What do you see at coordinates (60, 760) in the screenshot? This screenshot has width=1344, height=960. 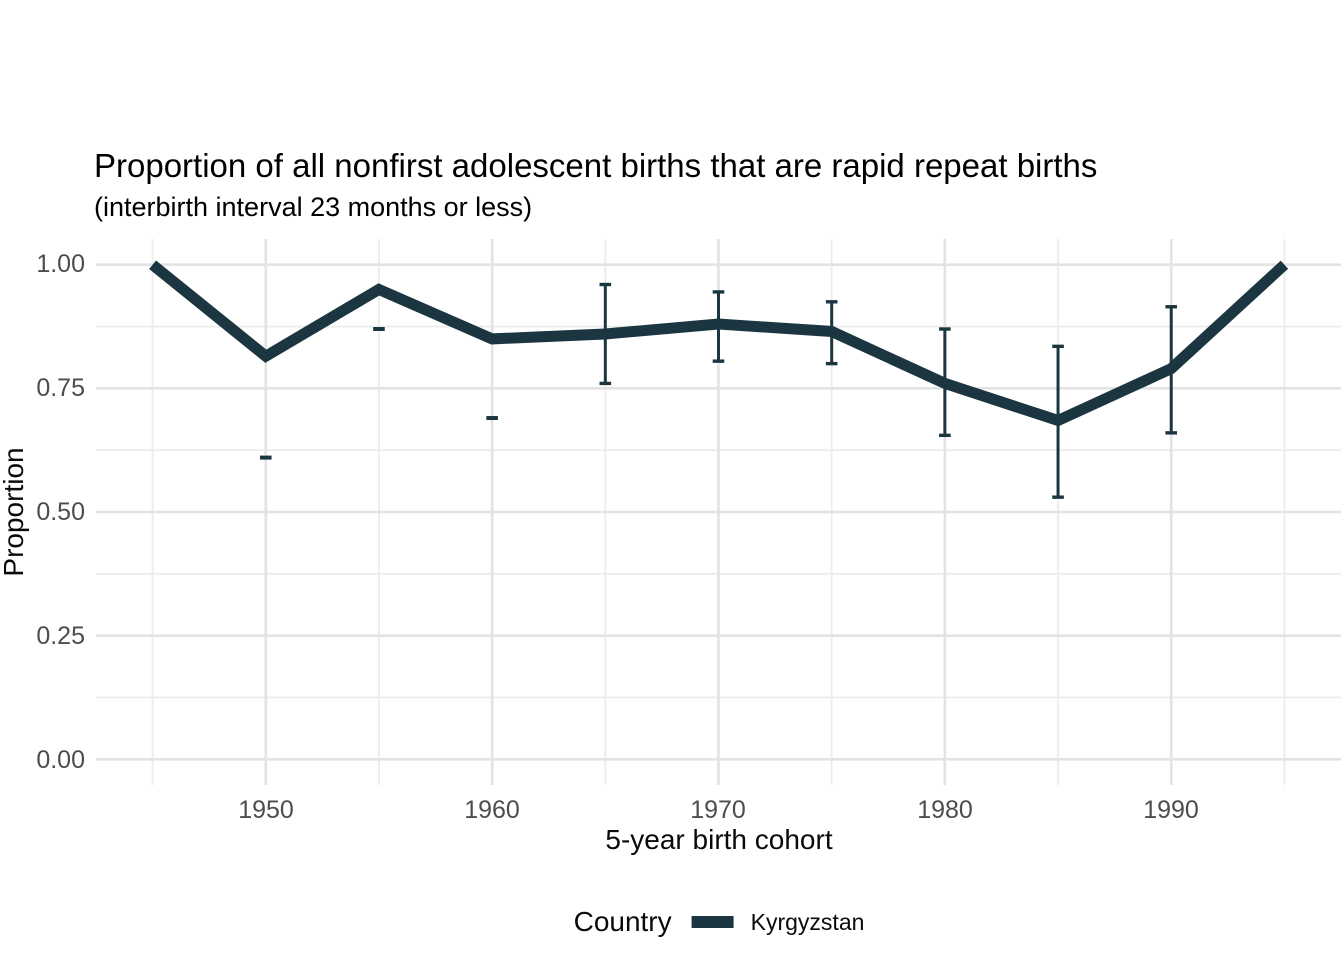 I see `y-tick-label-0.00: 0.00` at bounding box center [60, 760].